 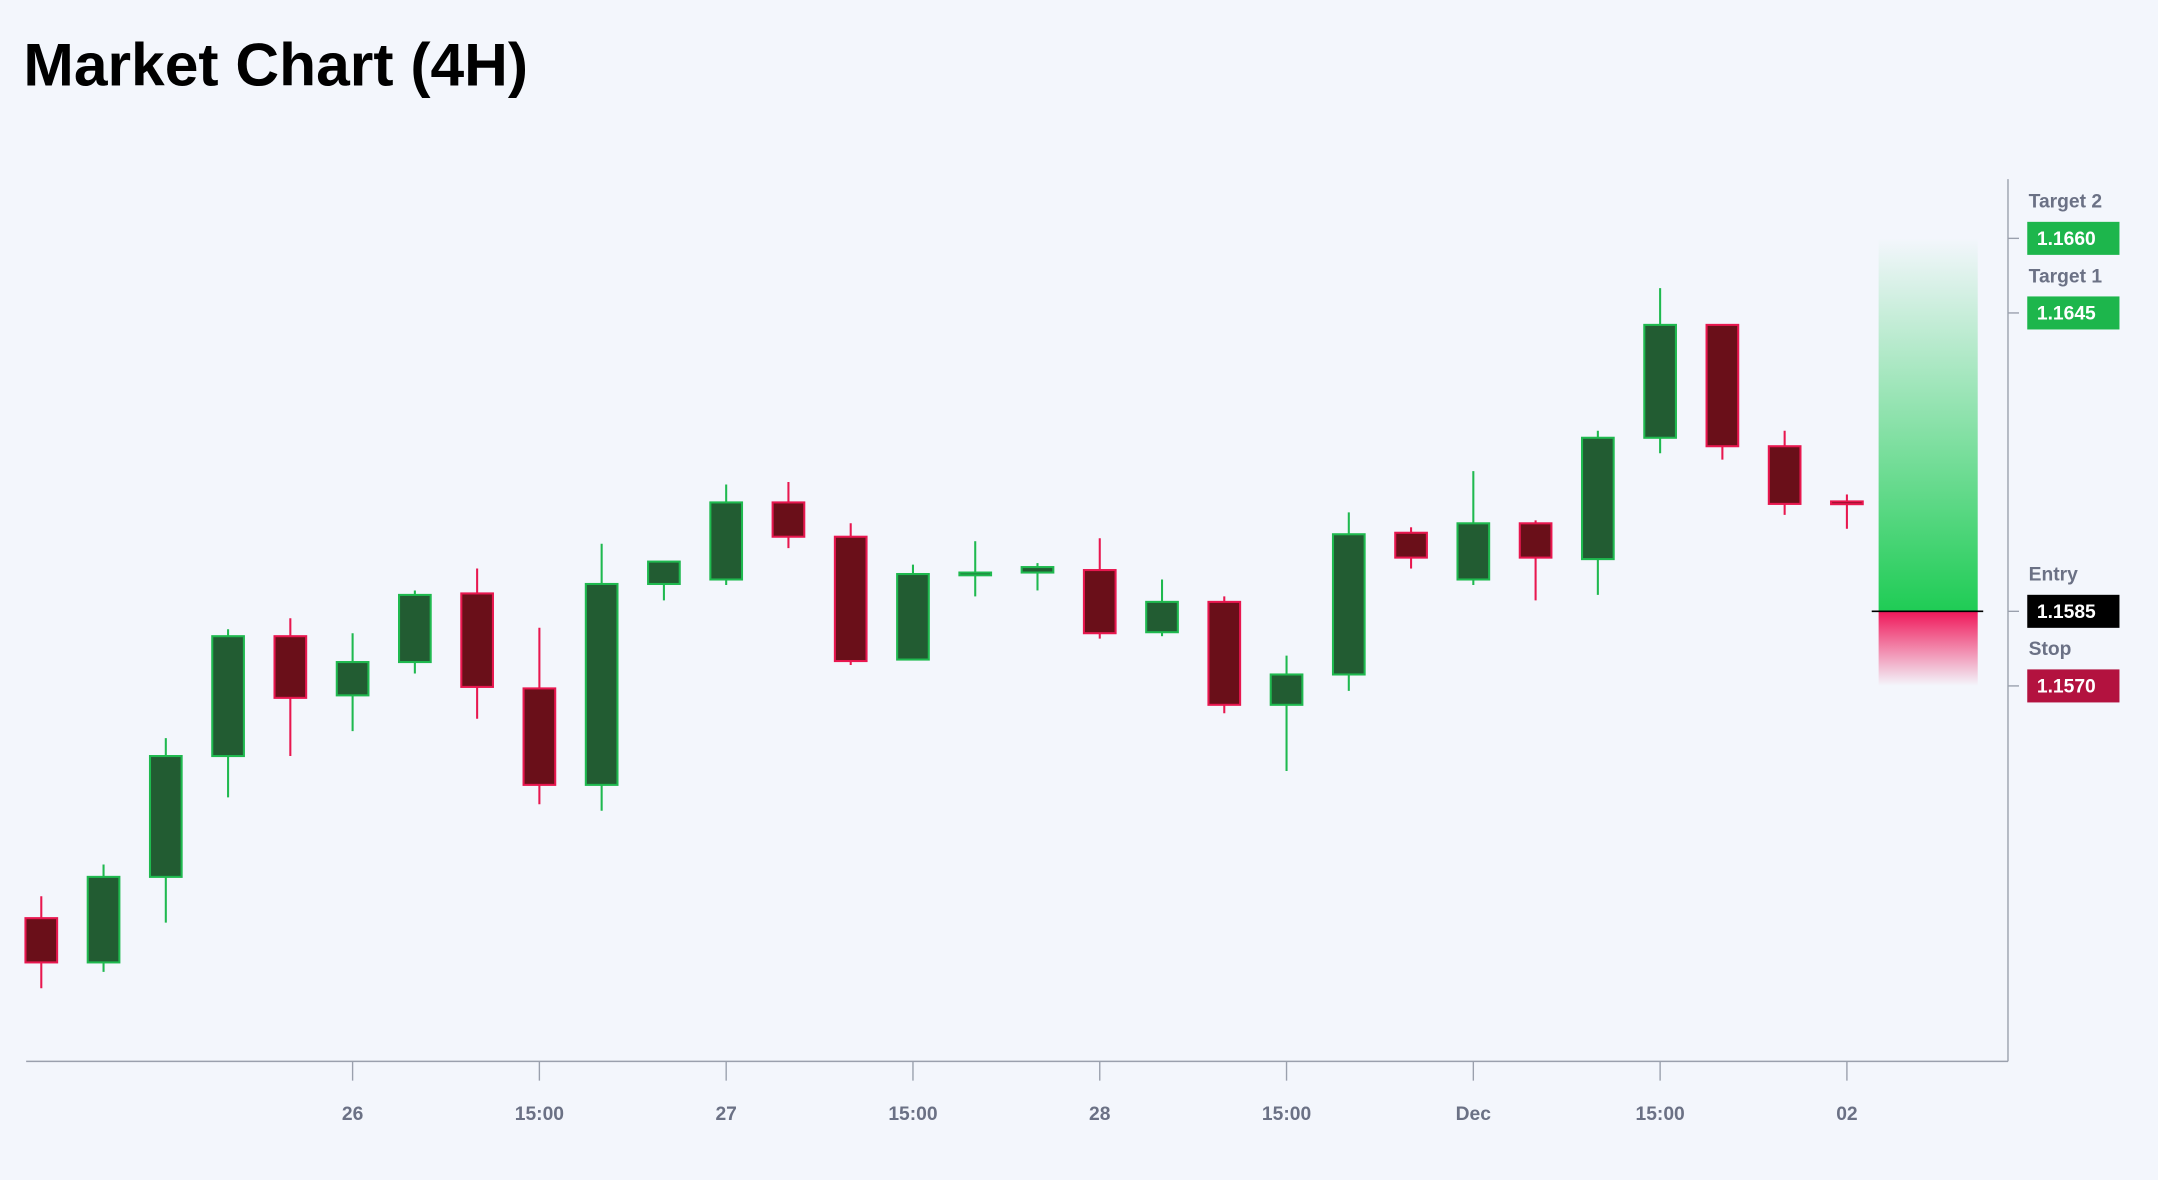 I want to click on chart-title: Market Chart (4H), so click(x=275, y=65).